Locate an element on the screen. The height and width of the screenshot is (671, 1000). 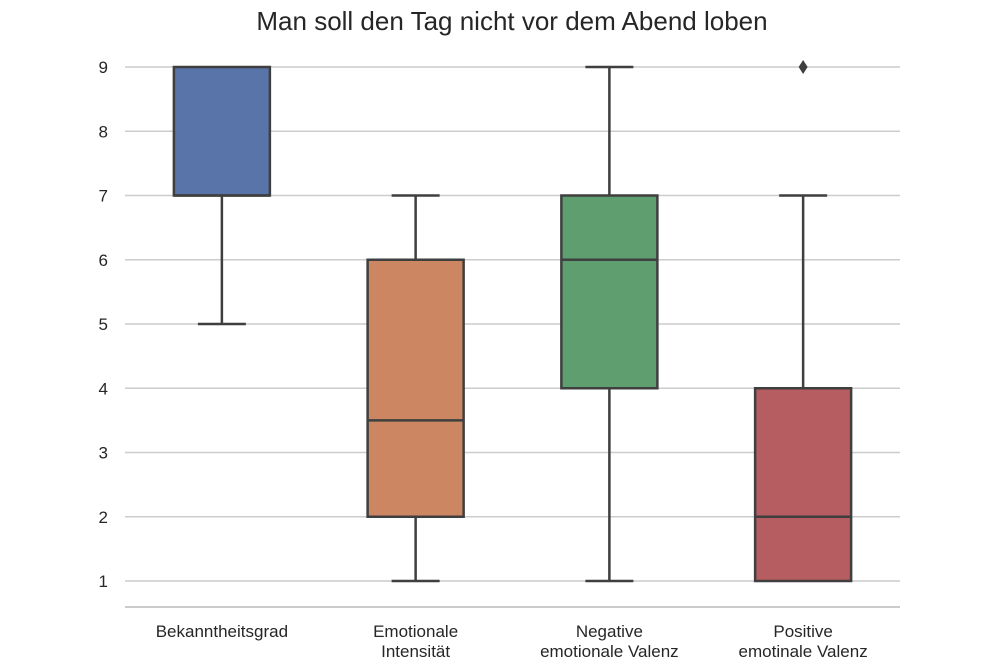
x-tick-label-1-1: Bekanntheitsgrad is located at coordinates (222, 631).